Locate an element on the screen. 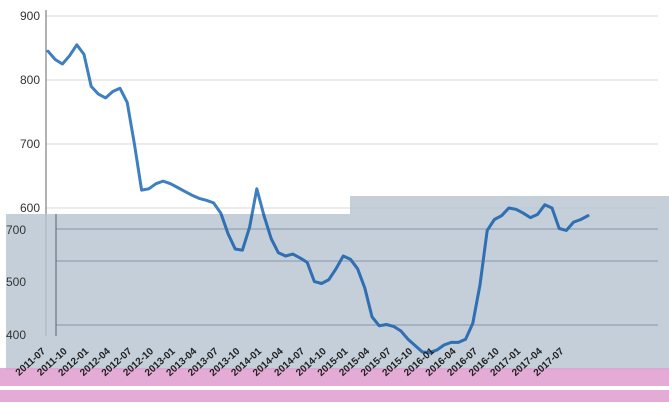 Image resolution: width=669 pixels, height=408 pixels. overlay-y-tick-label-500: 500 is located at coordinates (16, 282).